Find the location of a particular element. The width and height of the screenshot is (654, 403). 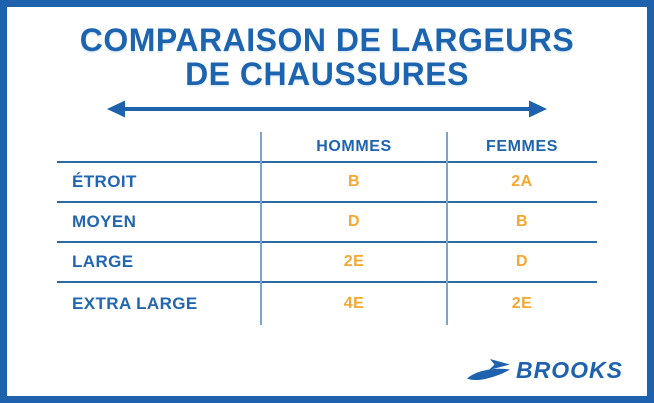

cell-value-femmes: 2E is located at coordinates (522, 303).